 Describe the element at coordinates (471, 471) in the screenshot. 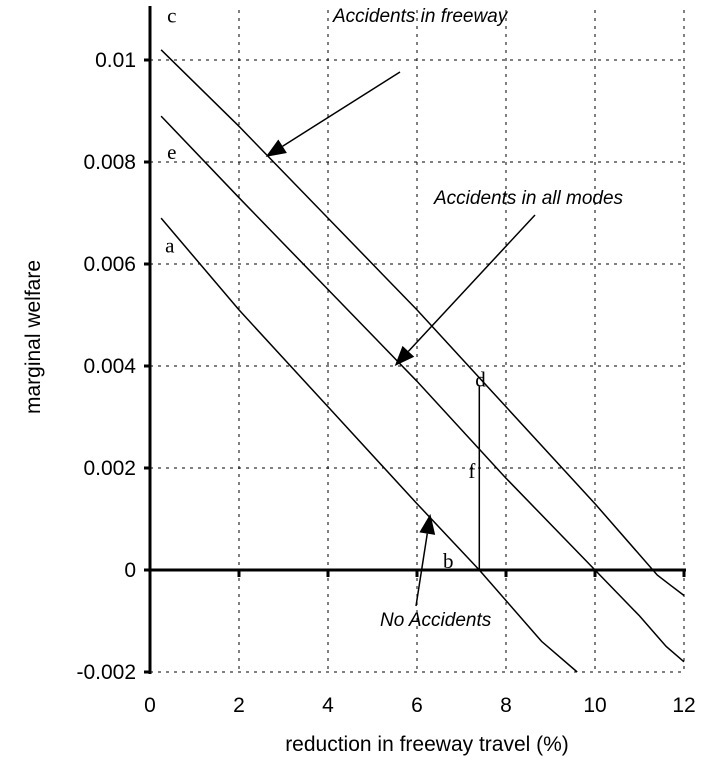

I see `point-label-f: f` at that location.